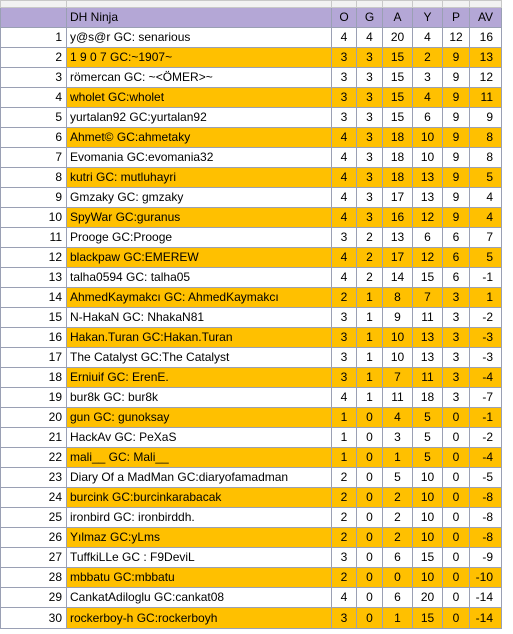 This screenshot has height=634, width=513. What do you see at coordinates (397, 197) in the screenshot?
I see `stat-cell-a: 17` at bounding box center [397, 197].